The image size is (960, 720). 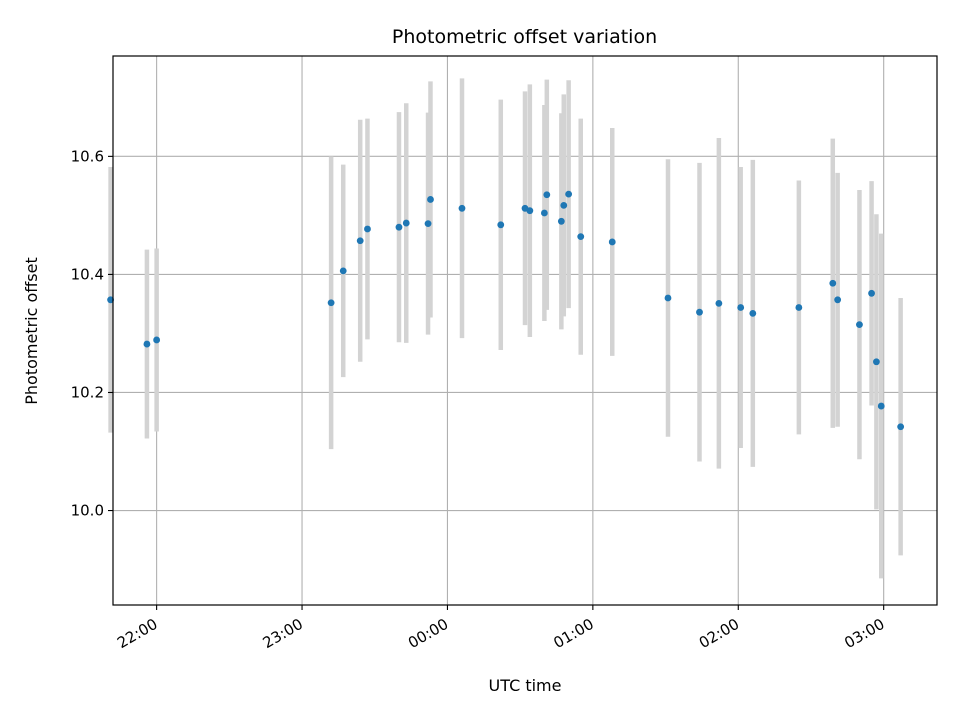 What do you see at coordinates (524, 37) in the screenshot?
I see `chart-title: Photometric offset variation` at bounding box center [524, 37].